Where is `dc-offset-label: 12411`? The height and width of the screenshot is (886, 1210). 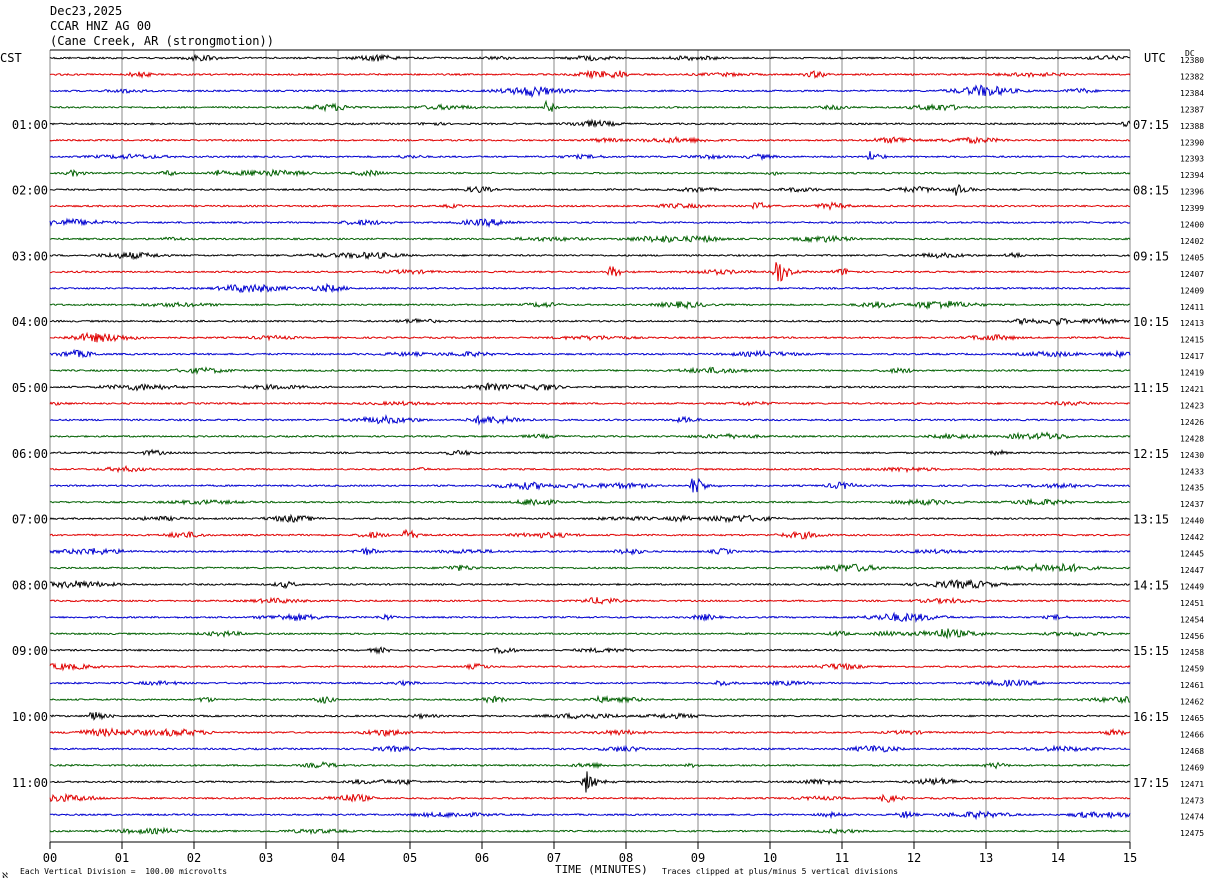
dc-offset-label: 12411 is located at coordinates (1192, 307).